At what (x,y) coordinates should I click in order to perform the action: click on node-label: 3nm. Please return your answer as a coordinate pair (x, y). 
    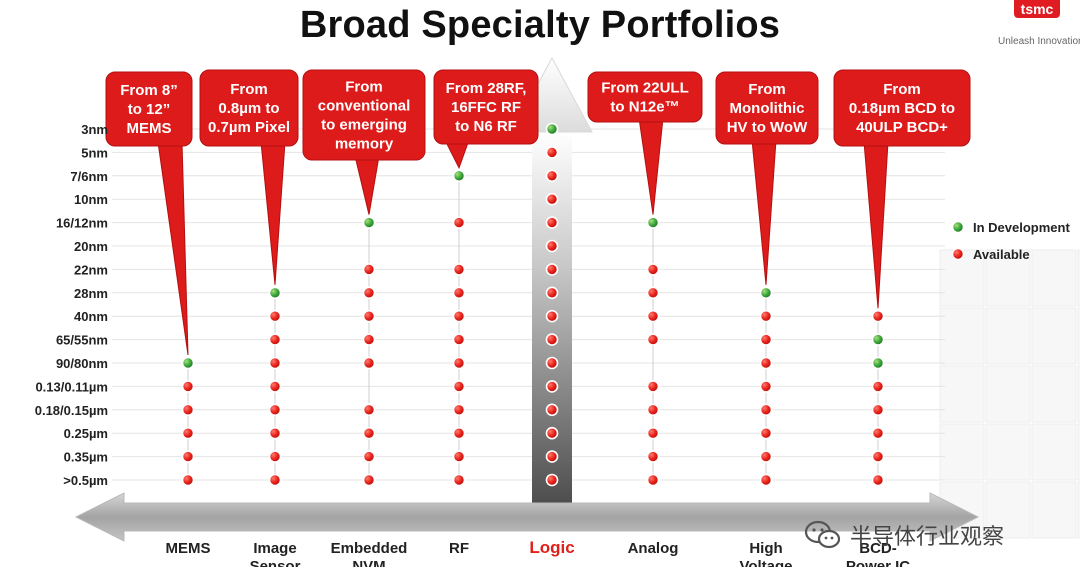
    Looking at the image, I should click on (94, 129).